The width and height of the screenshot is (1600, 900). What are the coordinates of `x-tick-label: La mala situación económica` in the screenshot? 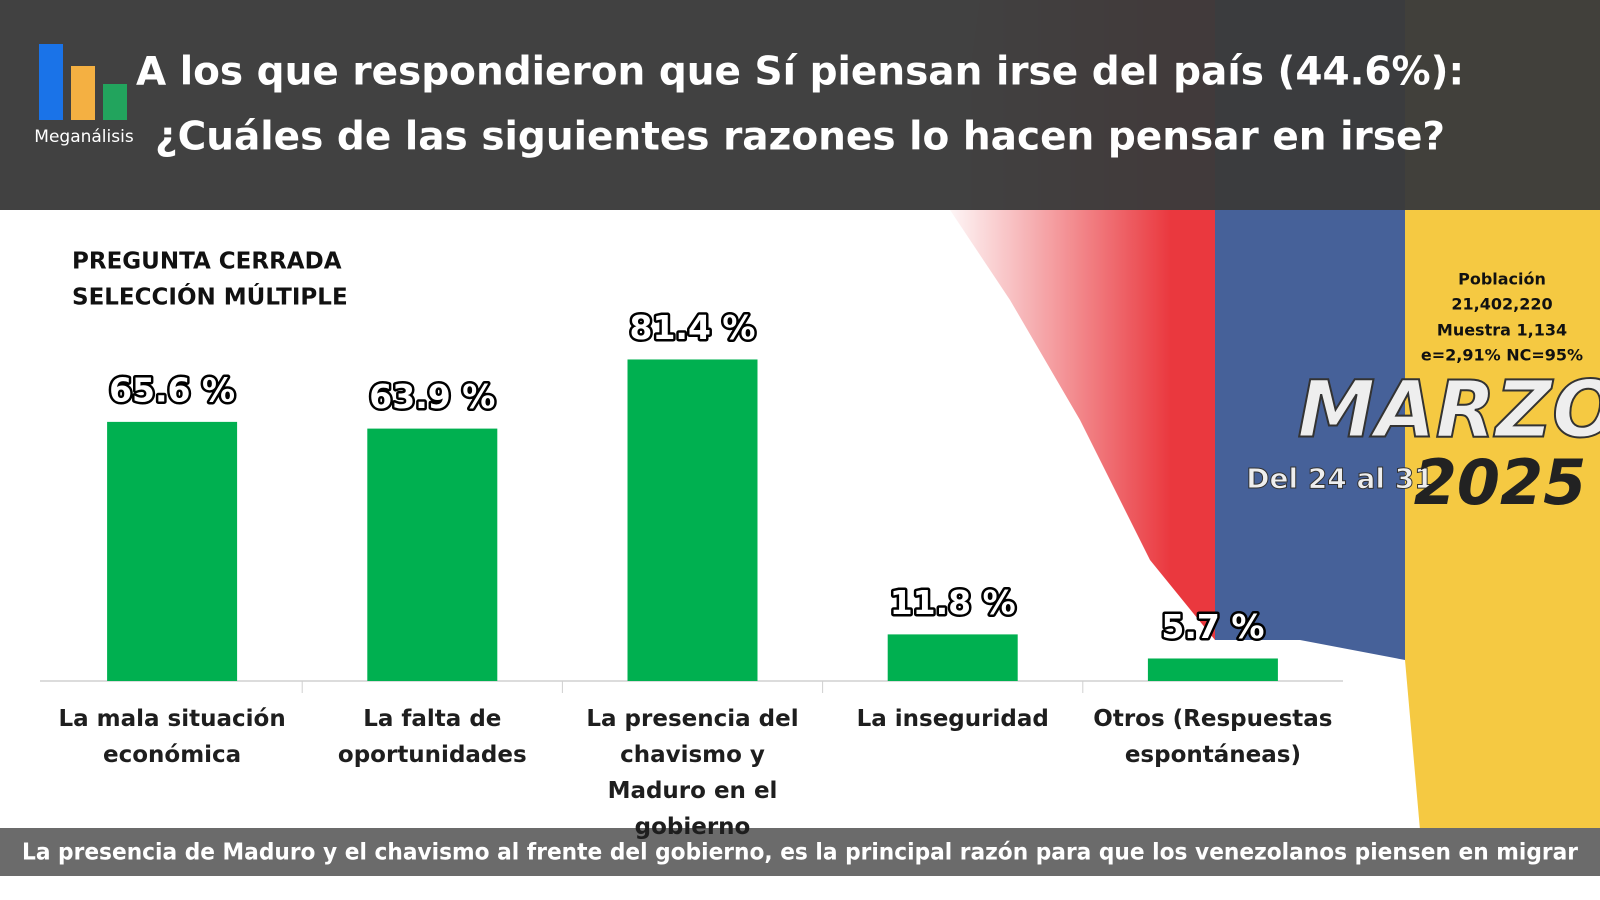 It's located at (172, 737).